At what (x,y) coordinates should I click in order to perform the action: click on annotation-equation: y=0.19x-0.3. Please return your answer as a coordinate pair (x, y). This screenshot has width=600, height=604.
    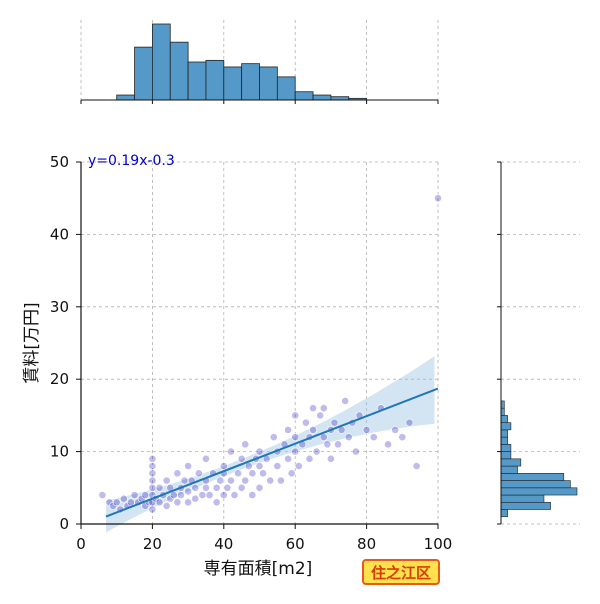
    Looking at the image, I should click on (131, 161).